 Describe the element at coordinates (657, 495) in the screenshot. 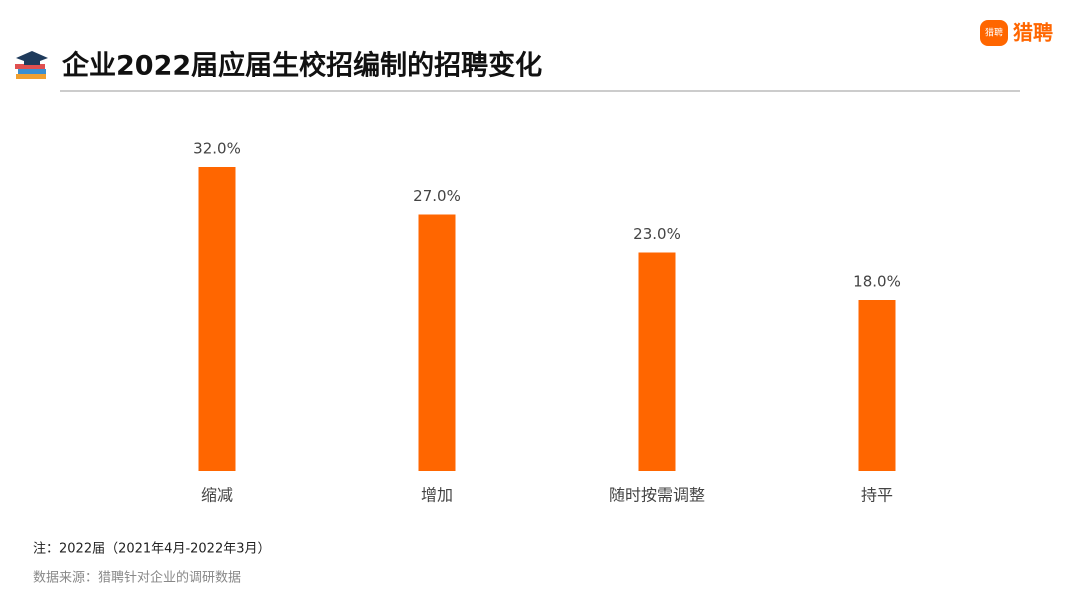

I see `x-tick-label: 随时按需调整` at that location.